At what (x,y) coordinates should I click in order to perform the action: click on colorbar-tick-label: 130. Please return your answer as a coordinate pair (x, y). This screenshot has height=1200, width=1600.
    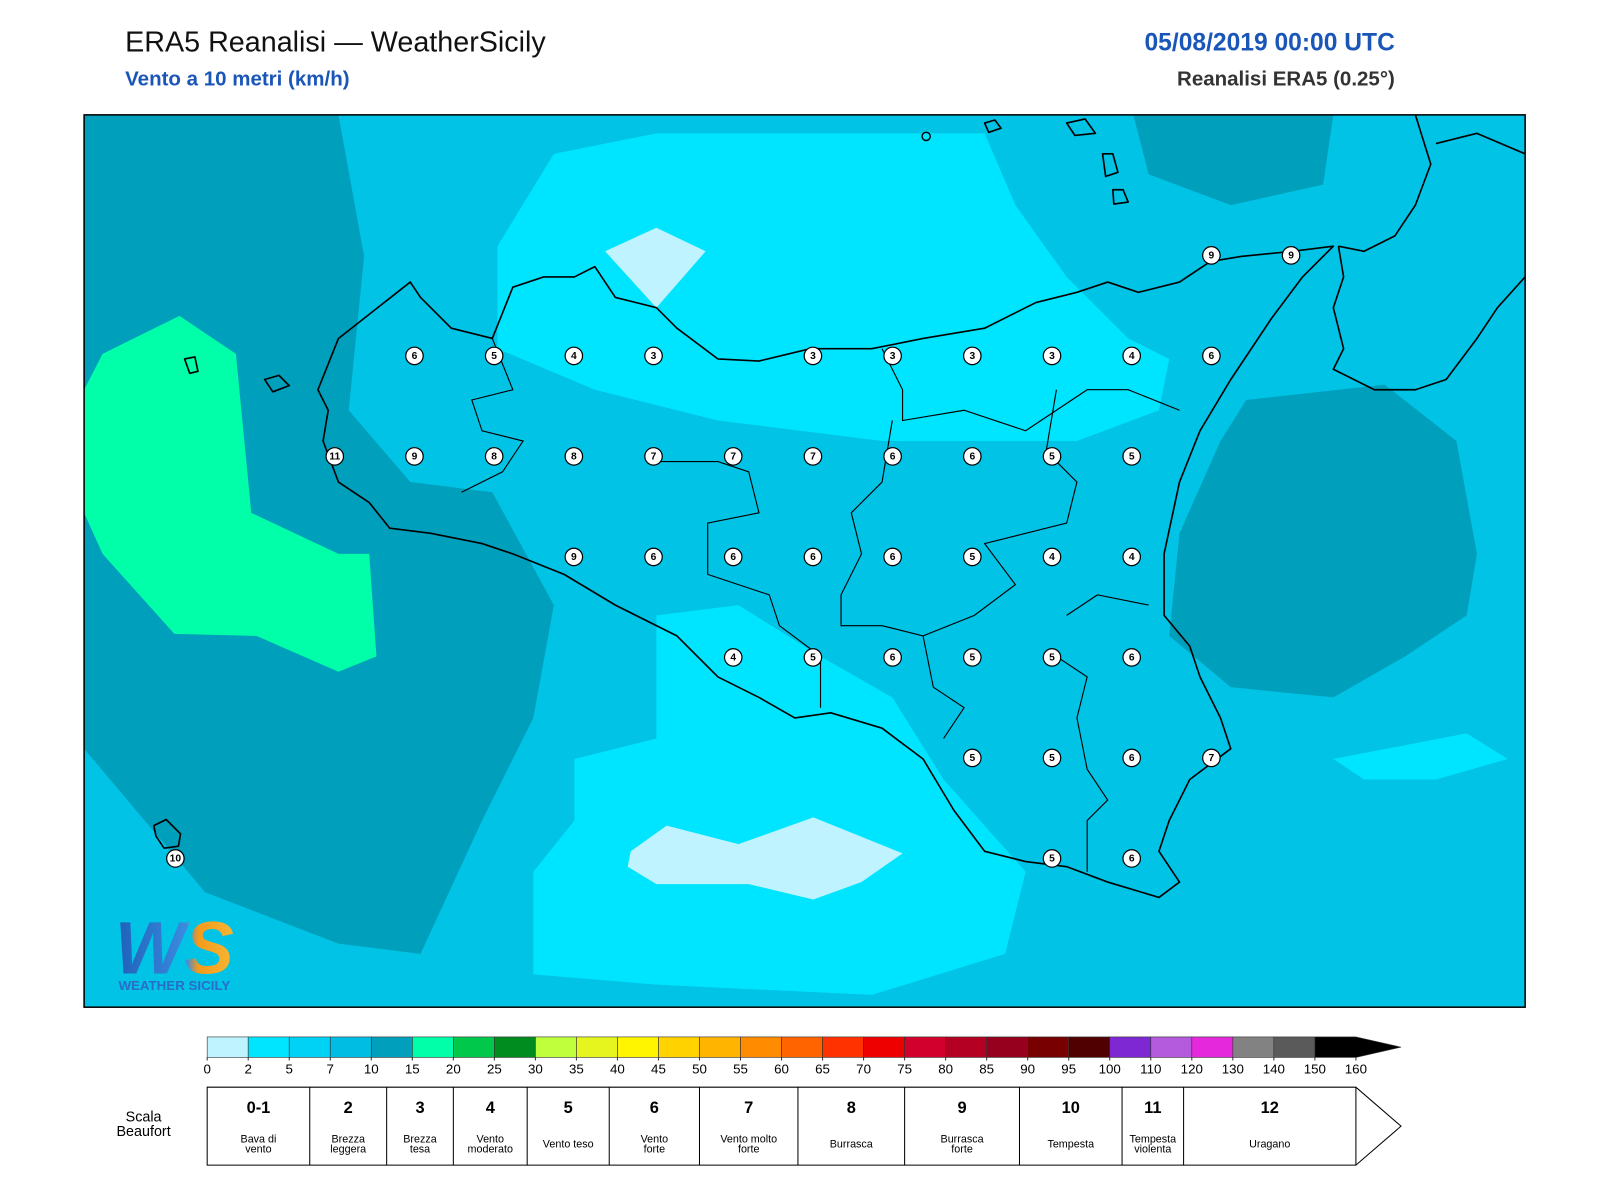
    Looking at the image, I should click on (1233, 1068).